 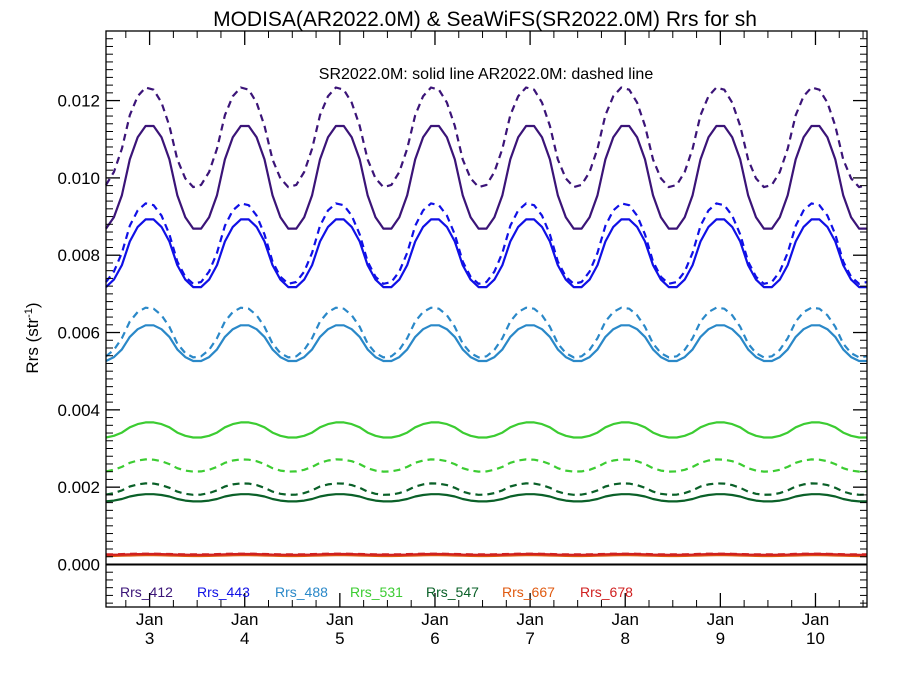 I want to click on x-tick-label-day: 10, so click(x=815, y=638).